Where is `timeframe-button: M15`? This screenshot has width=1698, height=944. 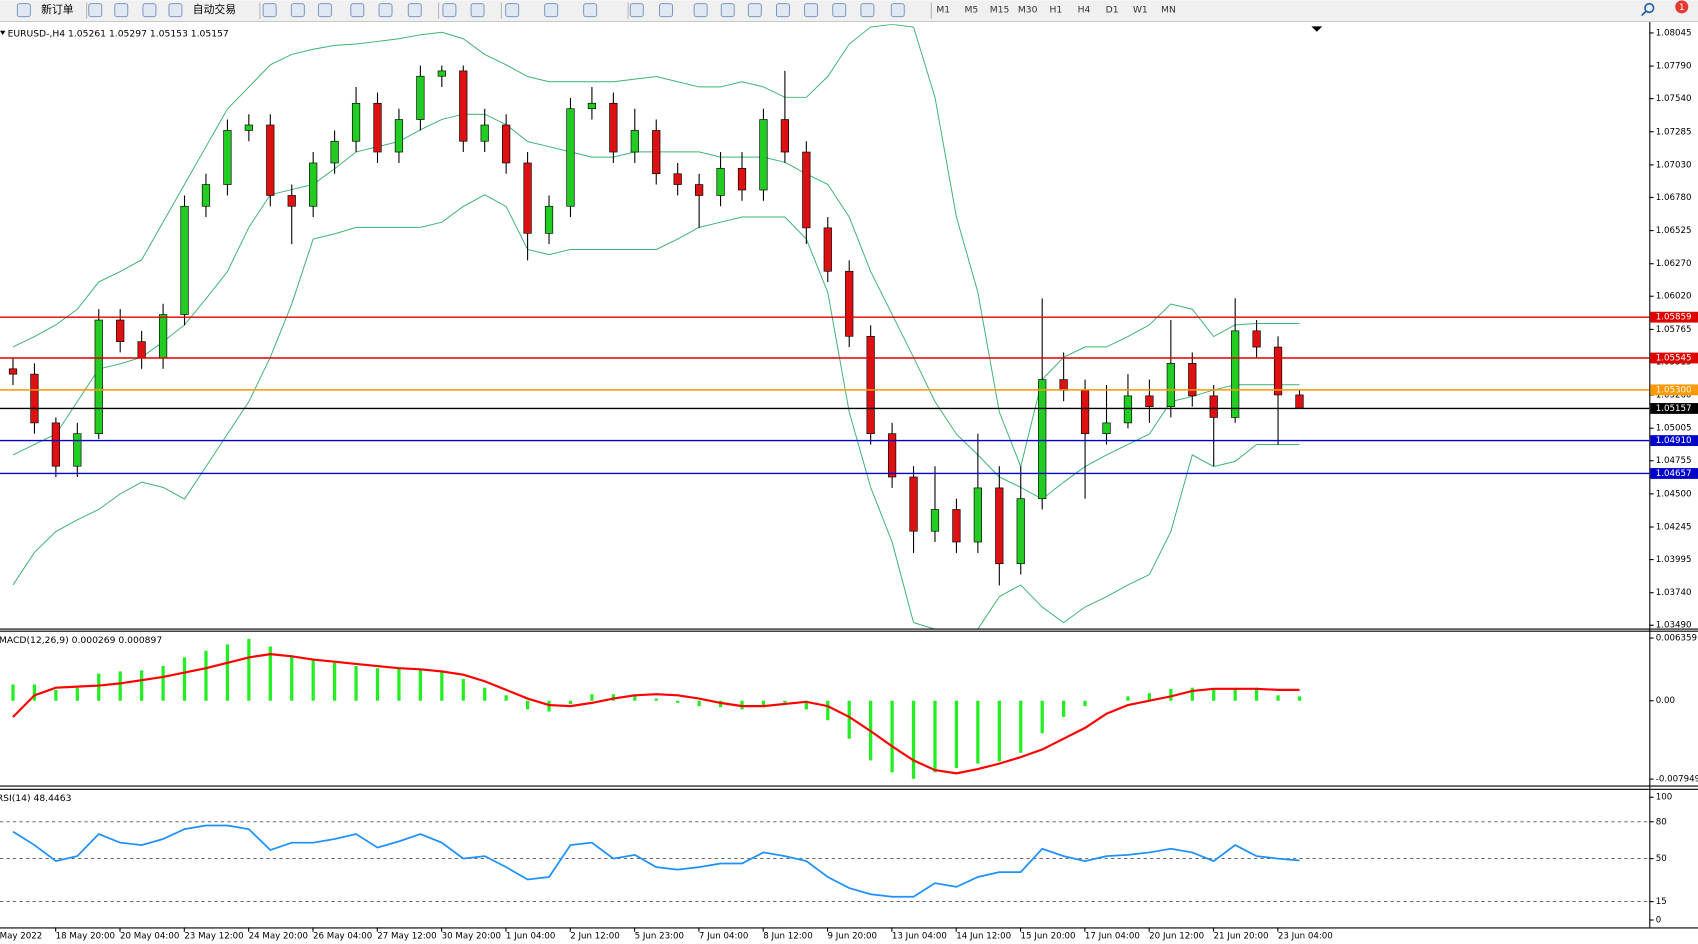
timeframe-button: M15 is located at coordinates (1000, 10).